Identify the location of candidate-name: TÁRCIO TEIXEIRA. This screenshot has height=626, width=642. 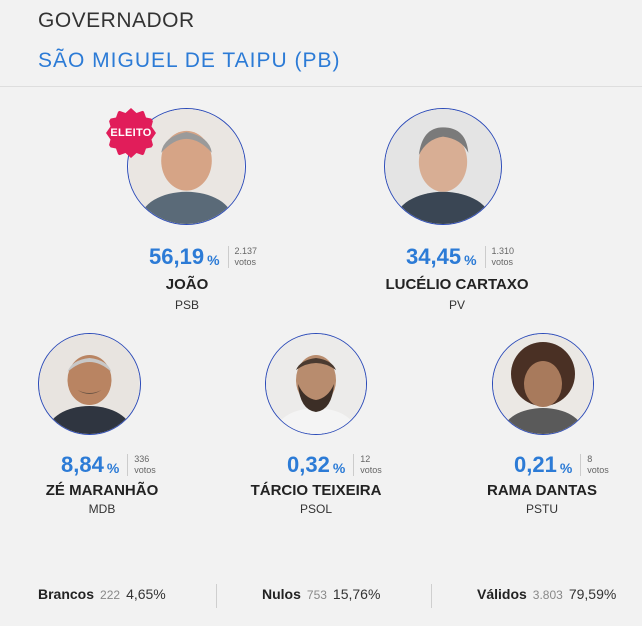
(316, 490).